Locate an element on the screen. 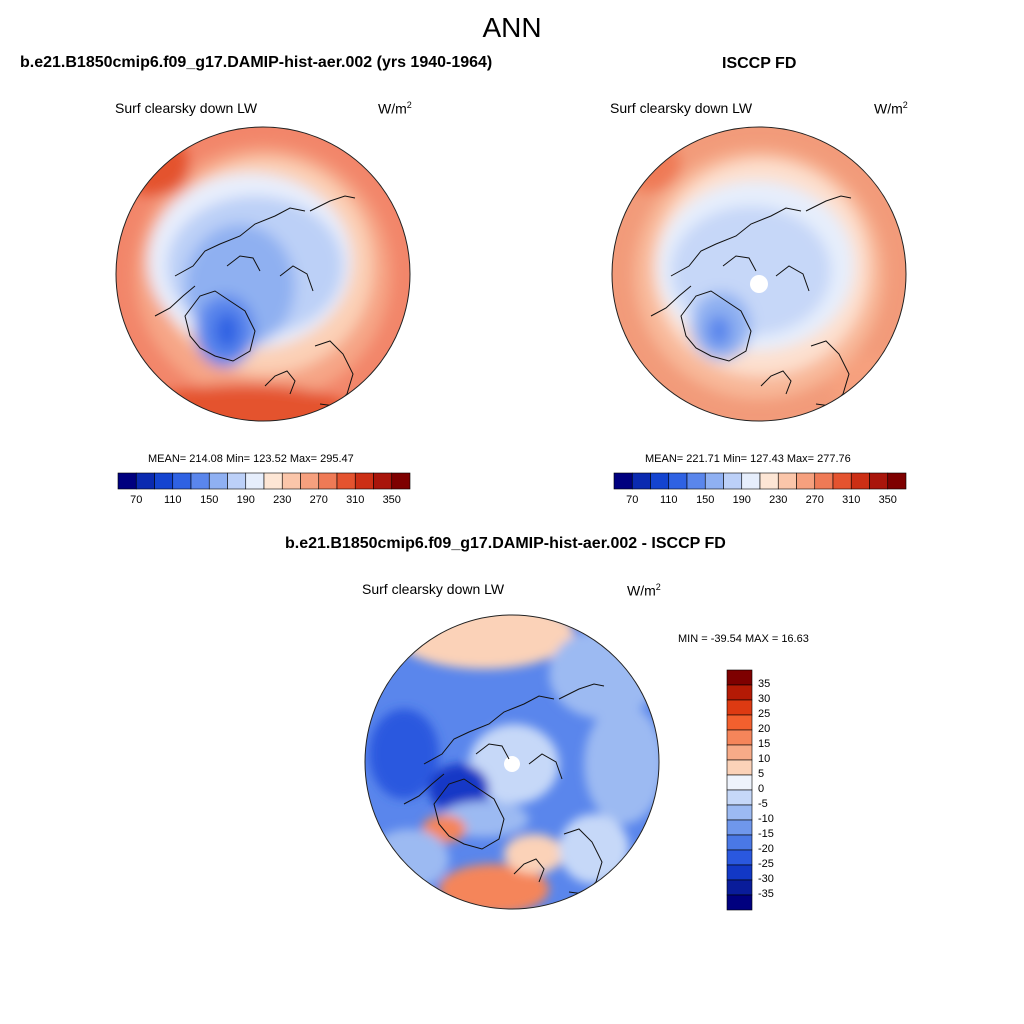  right-colorbar is located at coordinates (760, 481).